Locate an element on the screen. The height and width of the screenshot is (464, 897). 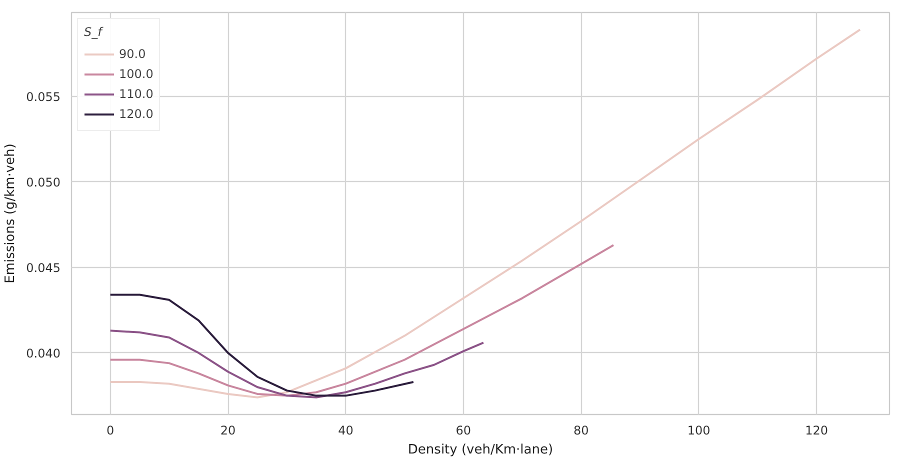
x-tick-label: 80 is located at coordinates (581, 431).